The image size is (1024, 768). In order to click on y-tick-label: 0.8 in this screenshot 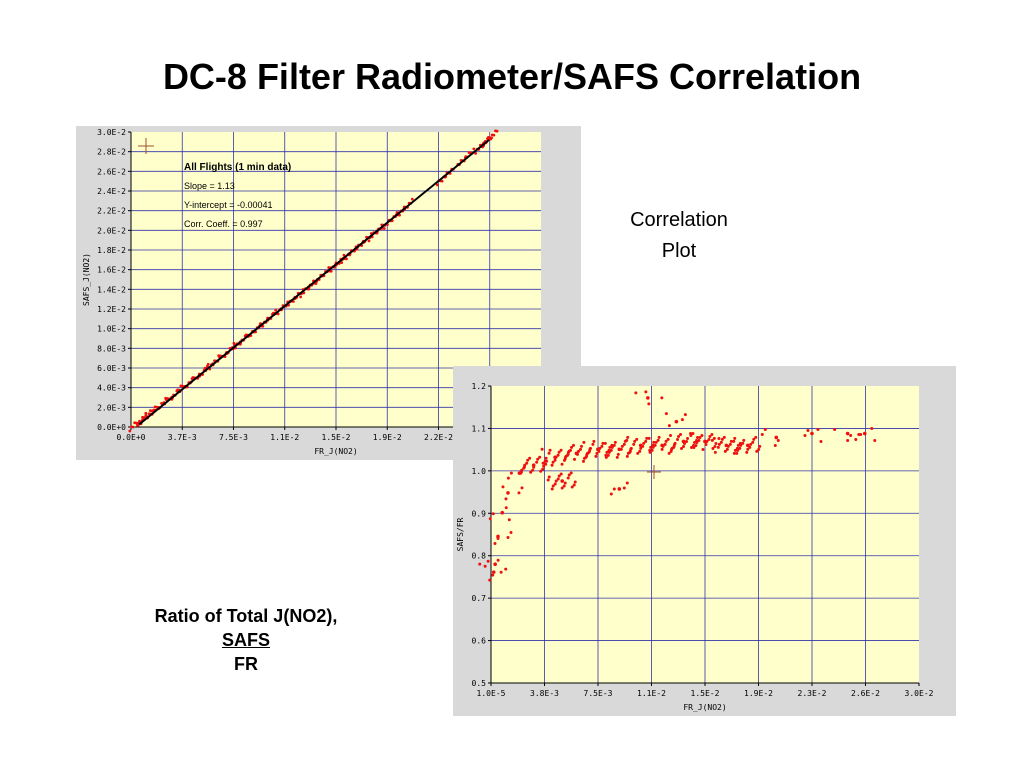, I will do `click(479, 556)`.